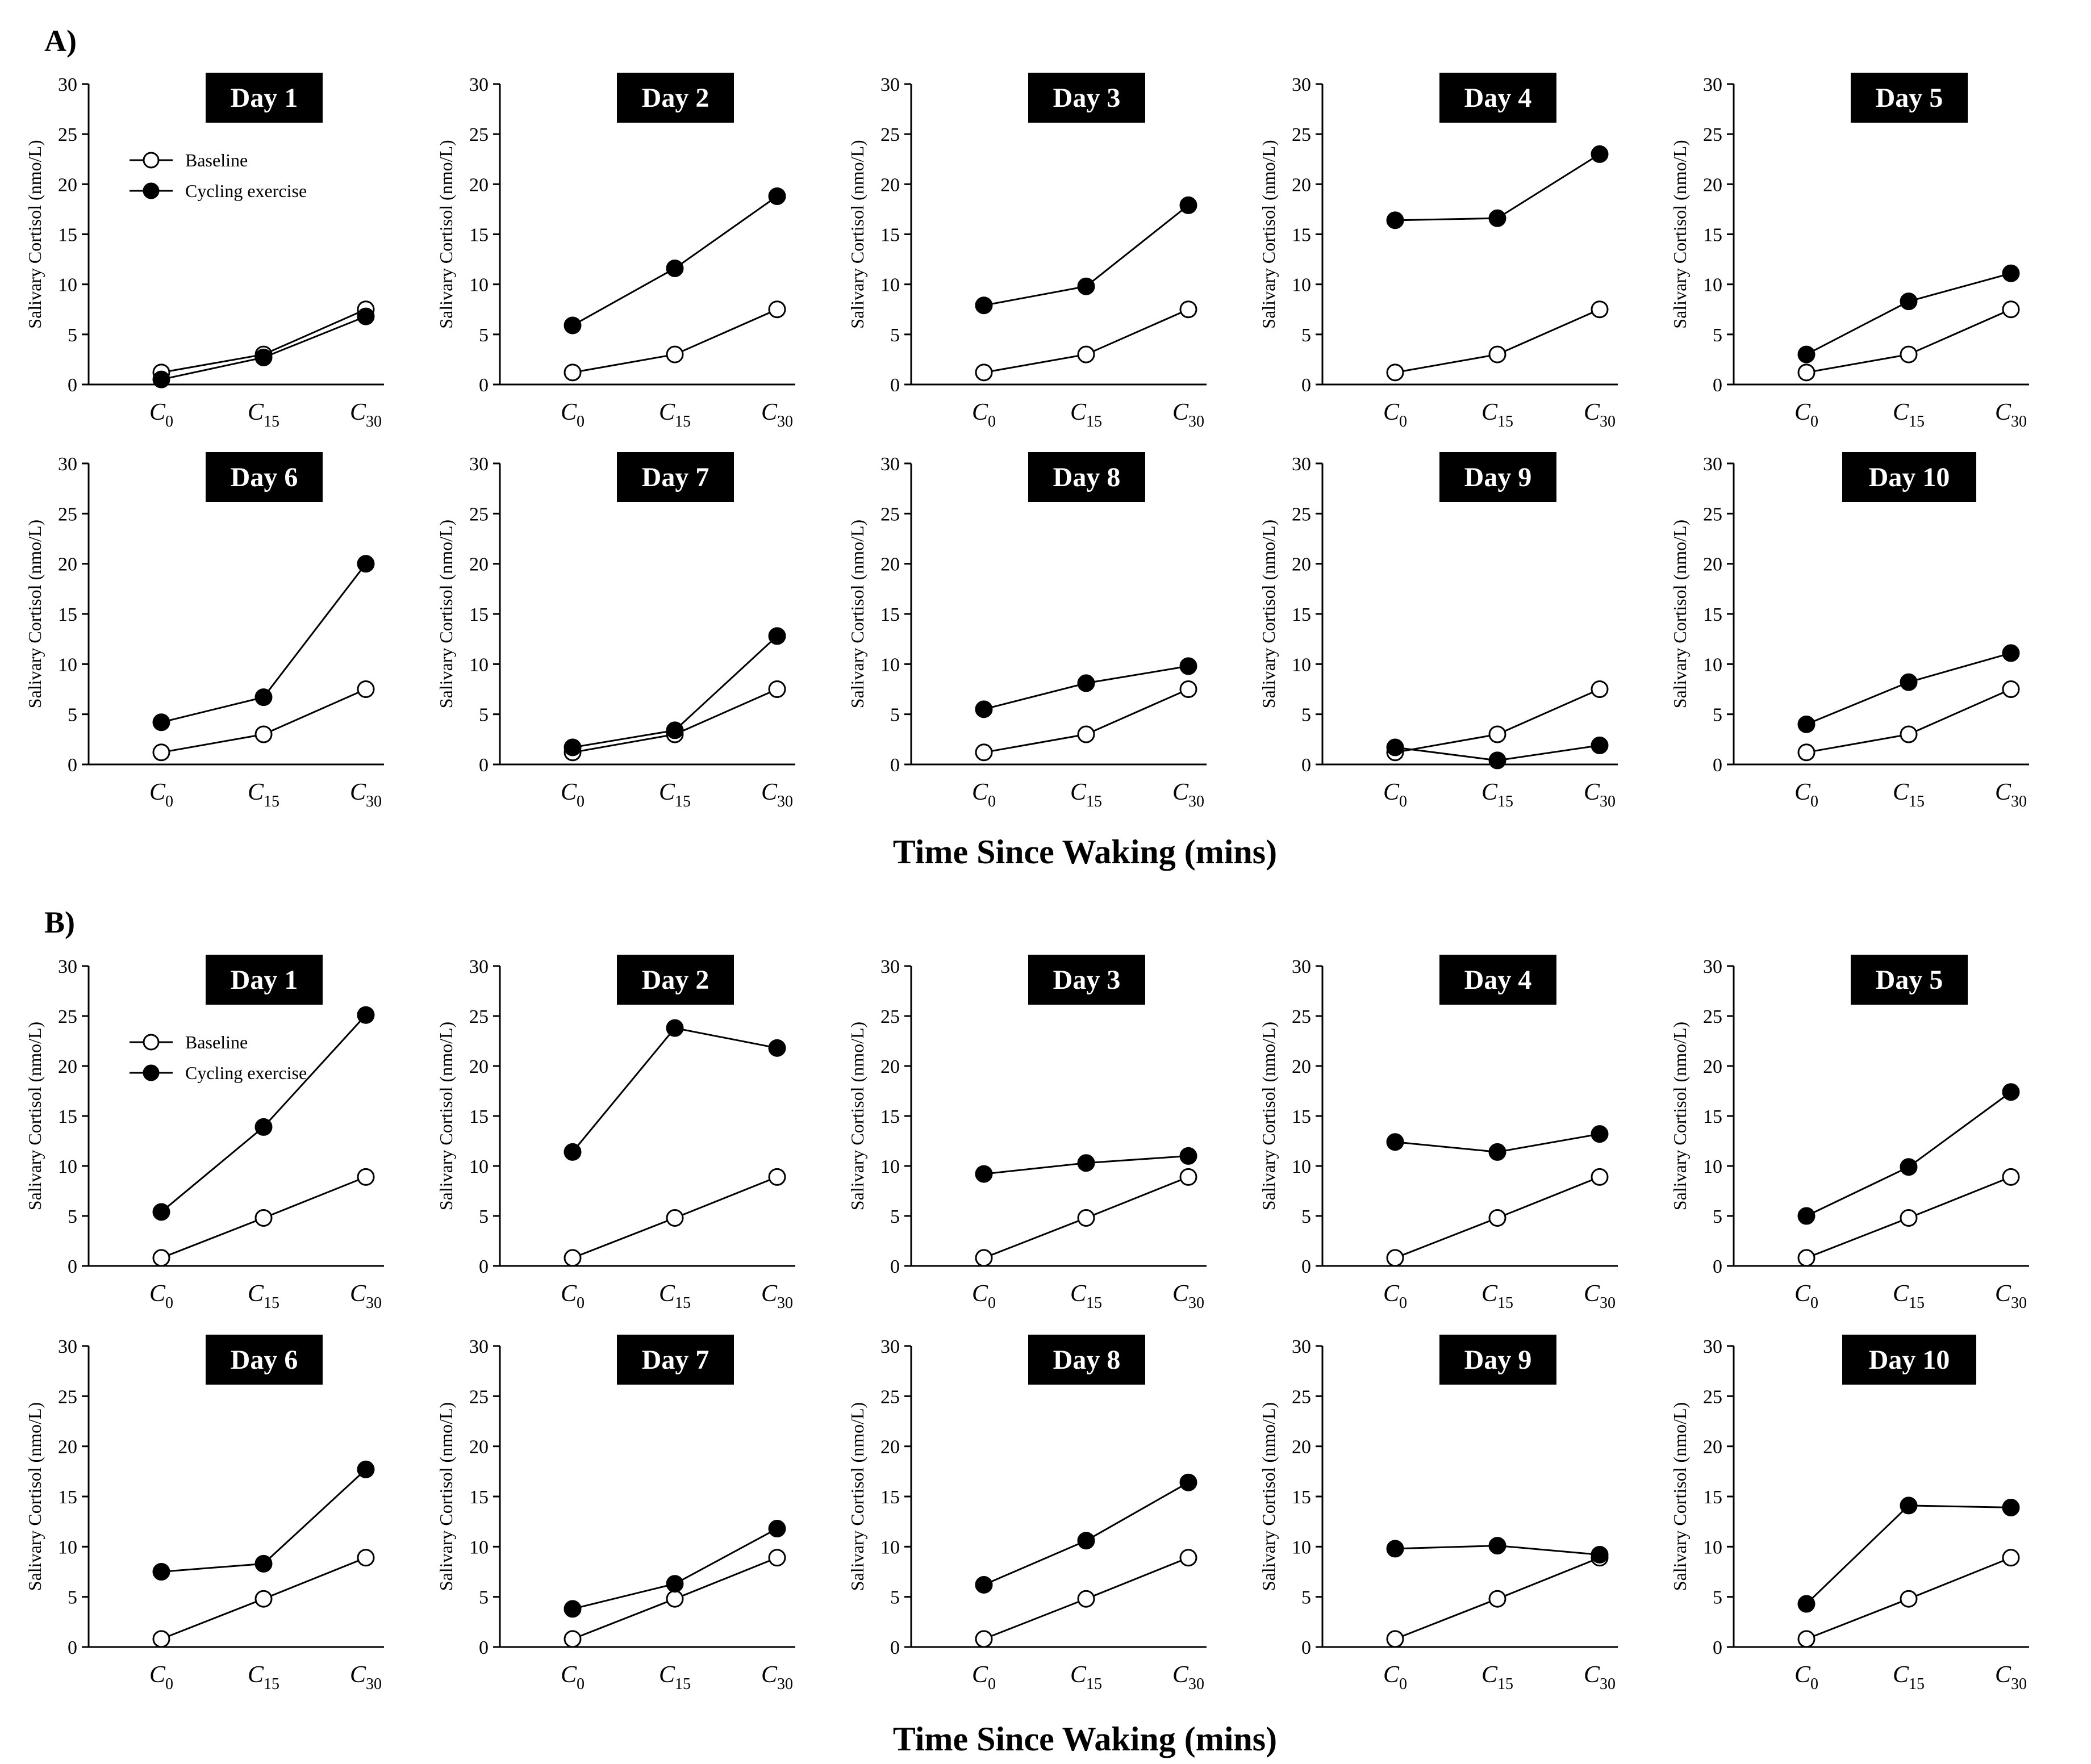 Image resolution: width=2091 pixels, height=1764 pixels. I want to click on day-title: Day 4, so click(1498, 980).